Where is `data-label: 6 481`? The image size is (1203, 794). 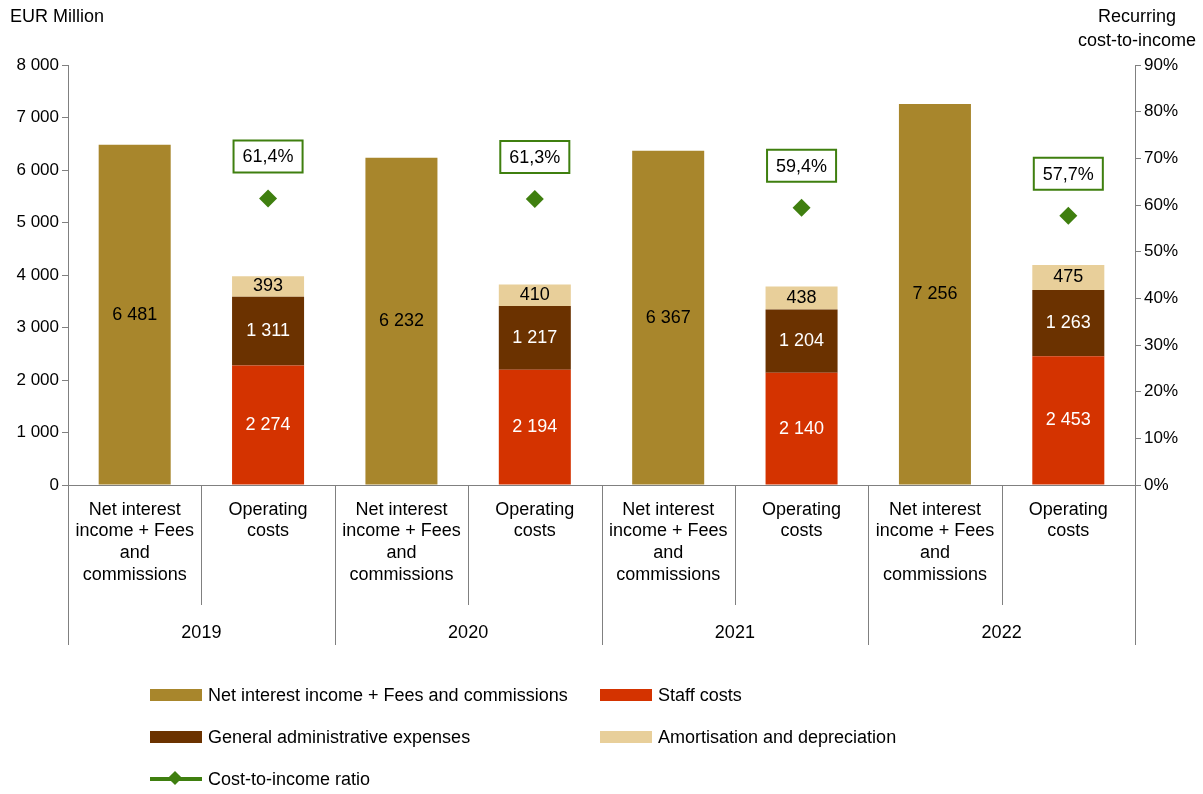 data-label: 6 481 is located at coordinates (135, 313).